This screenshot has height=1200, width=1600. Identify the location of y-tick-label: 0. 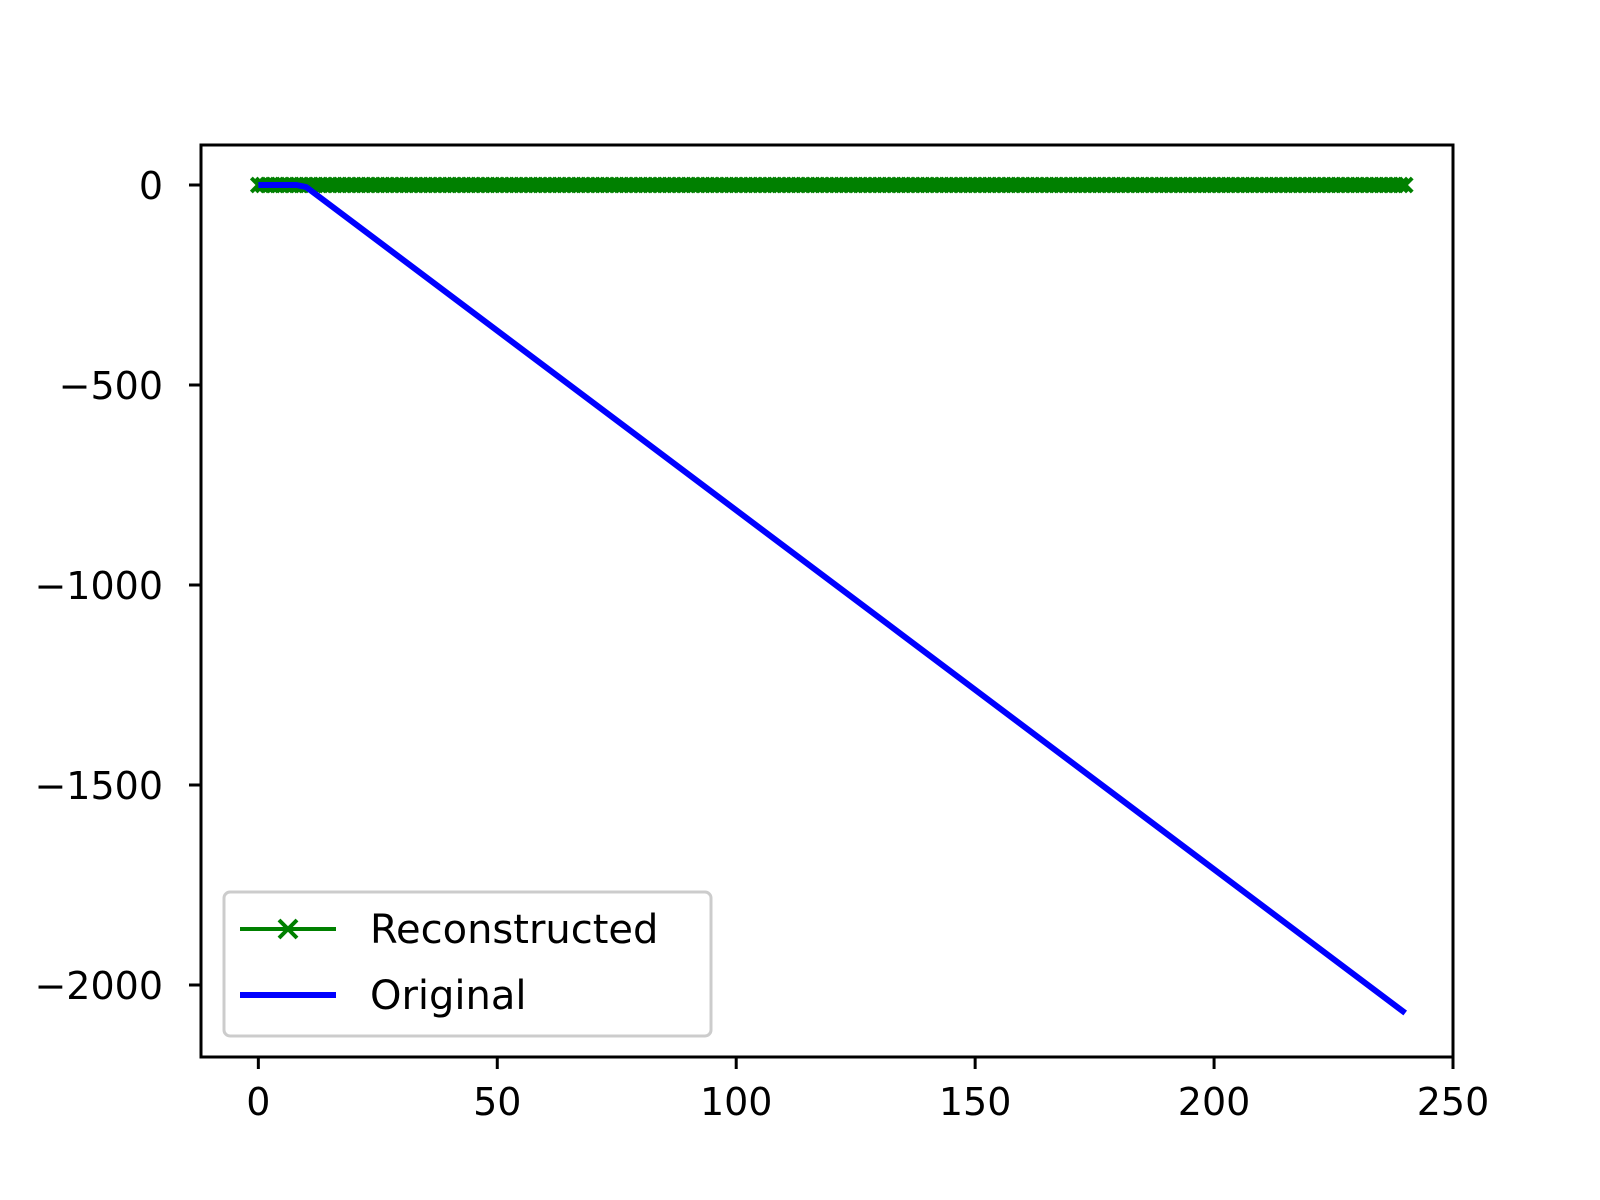
(151, 186).